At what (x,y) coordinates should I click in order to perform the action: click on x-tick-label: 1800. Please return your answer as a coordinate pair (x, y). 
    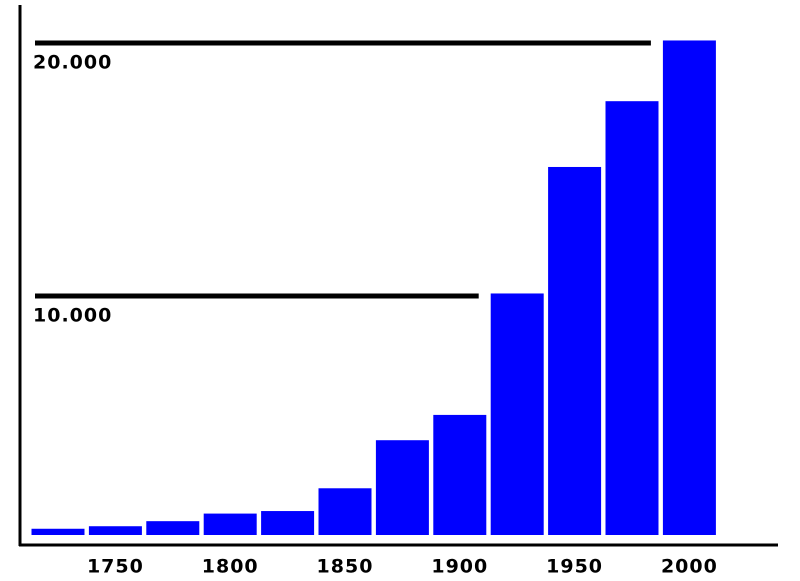
    Looking at the image, I should click on (230, 567).